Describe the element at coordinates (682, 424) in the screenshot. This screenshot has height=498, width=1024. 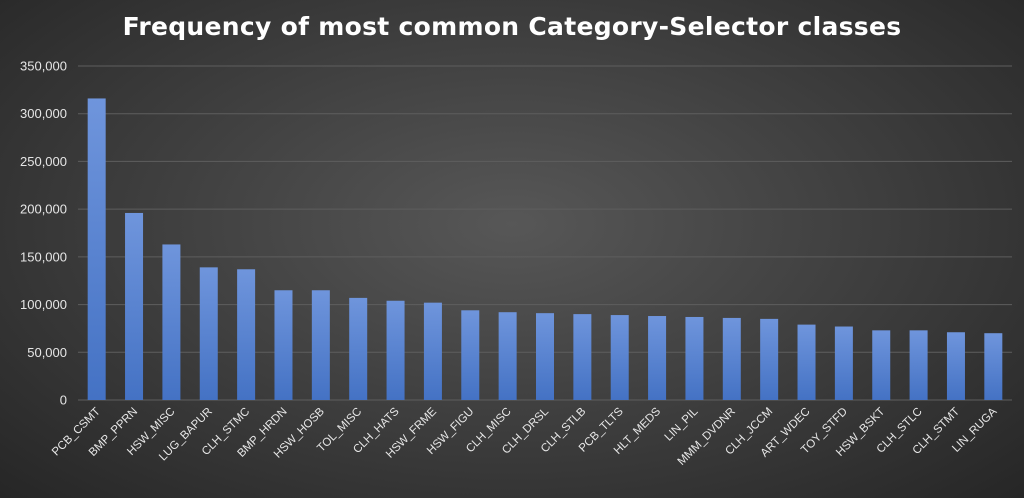
I see `x-category-label: LIN_PIL` at that location.